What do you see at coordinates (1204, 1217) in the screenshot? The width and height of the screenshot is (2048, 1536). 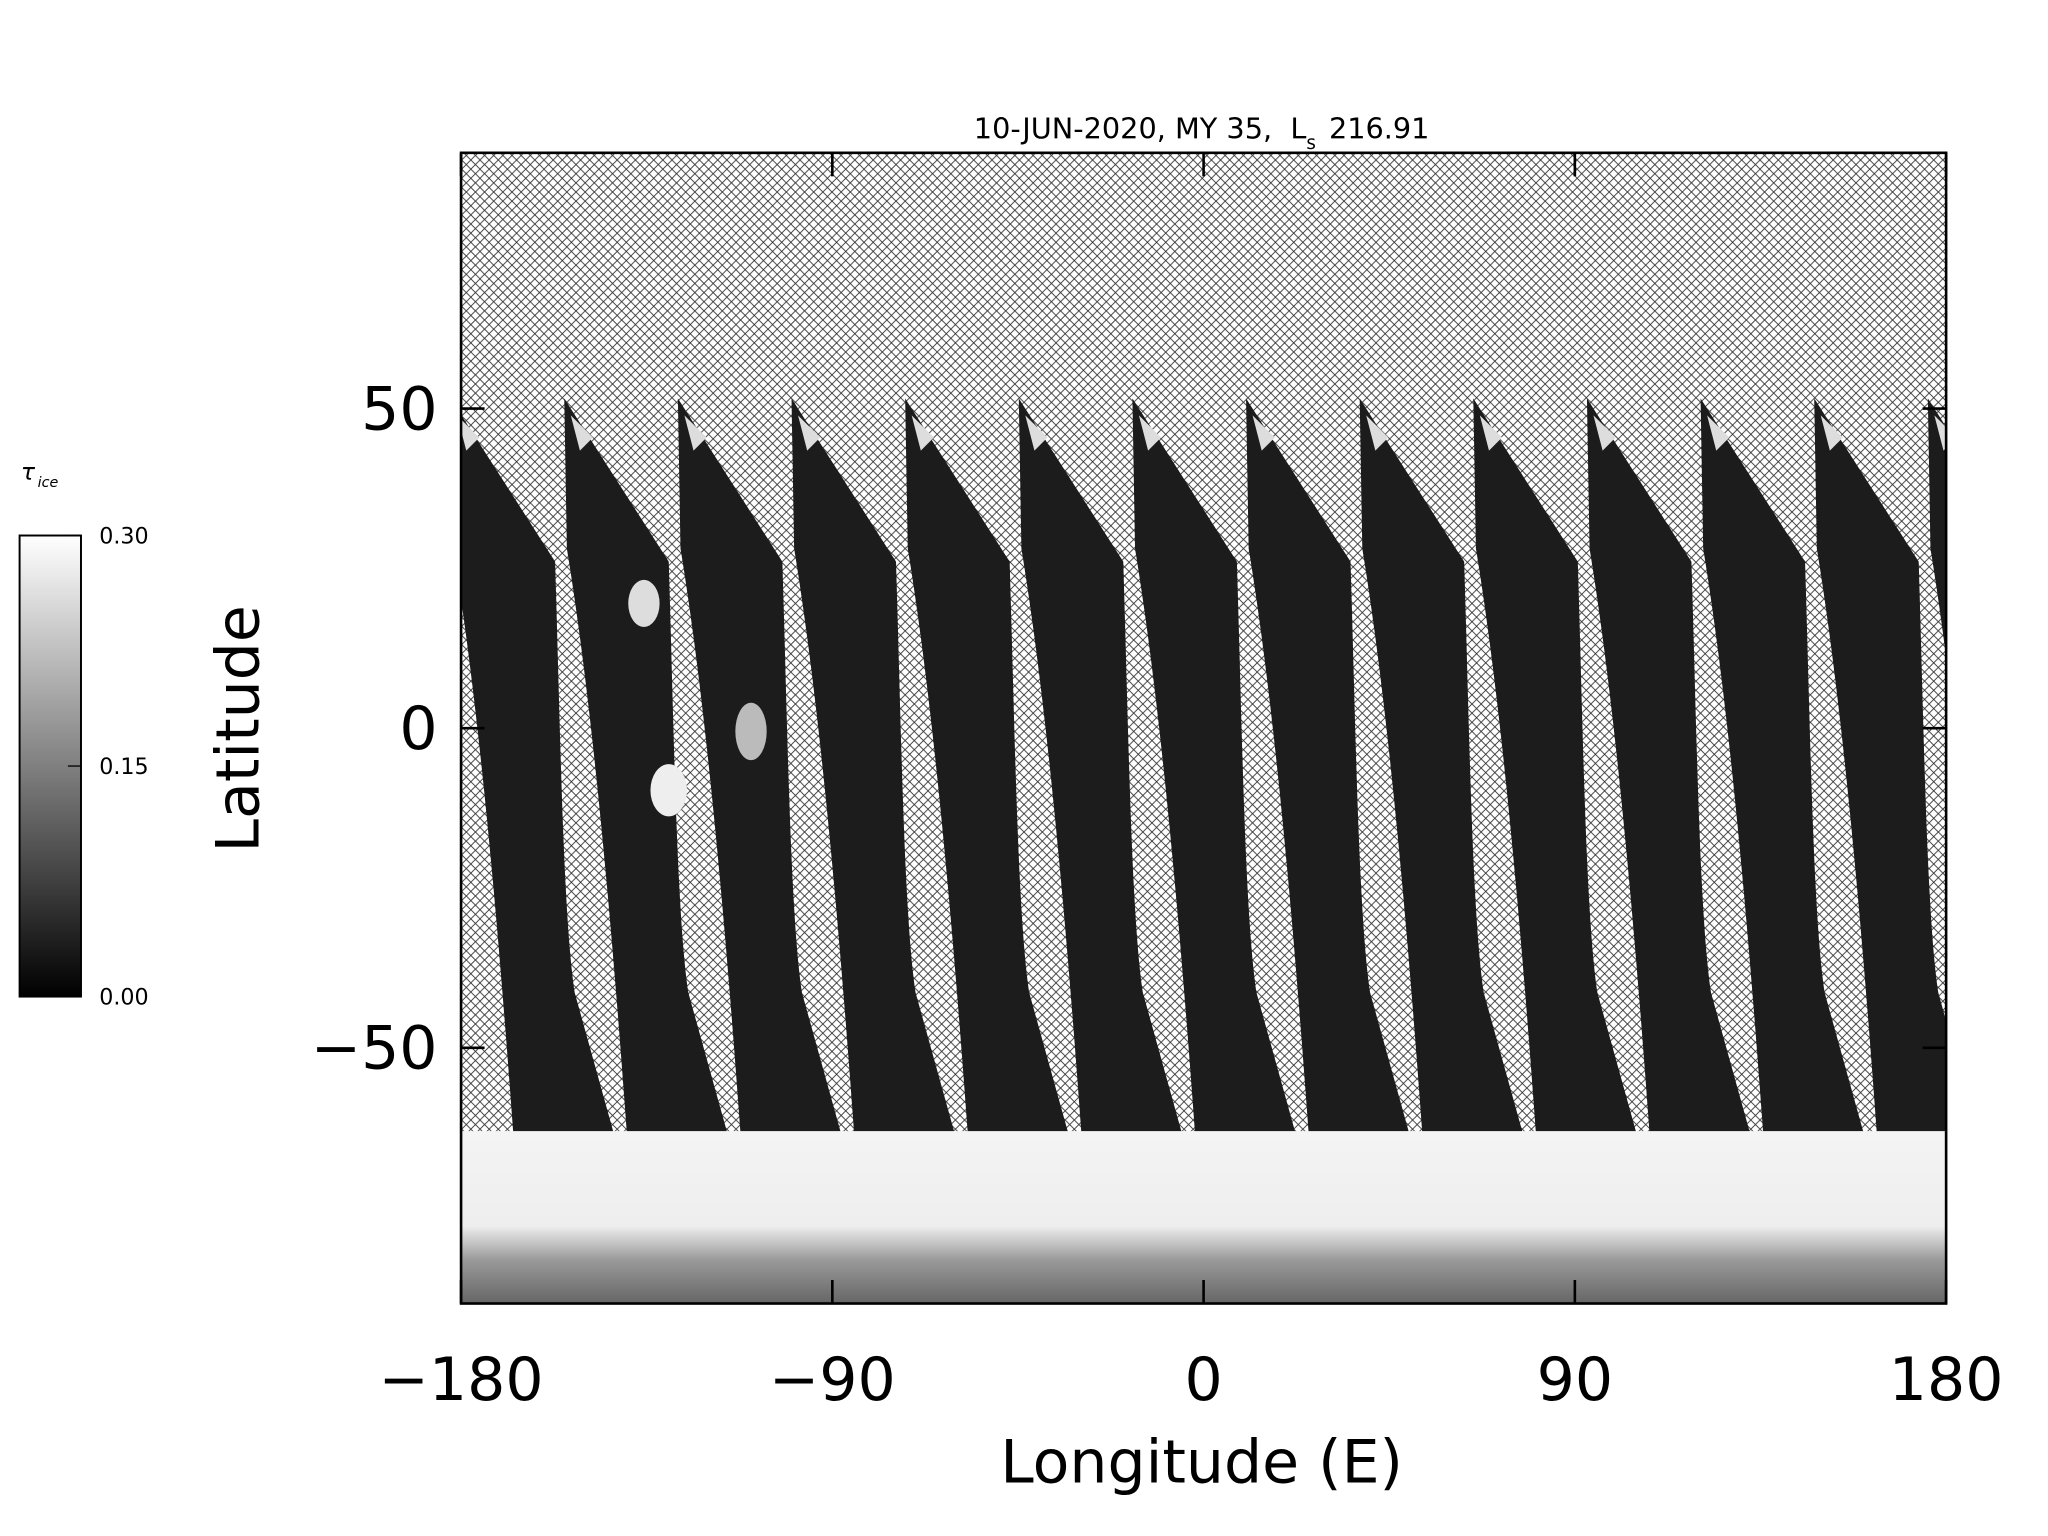 I see `polar-hood` at bounding box center [1204, 1217].